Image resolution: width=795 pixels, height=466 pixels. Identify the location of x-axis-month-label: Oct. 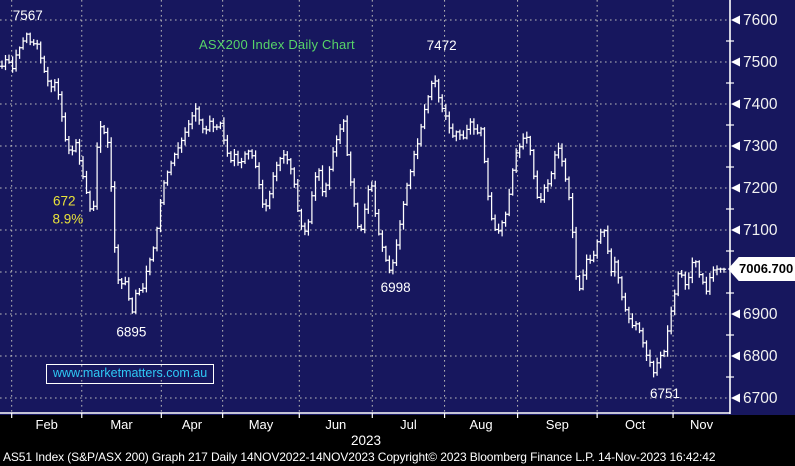
(635, 424).